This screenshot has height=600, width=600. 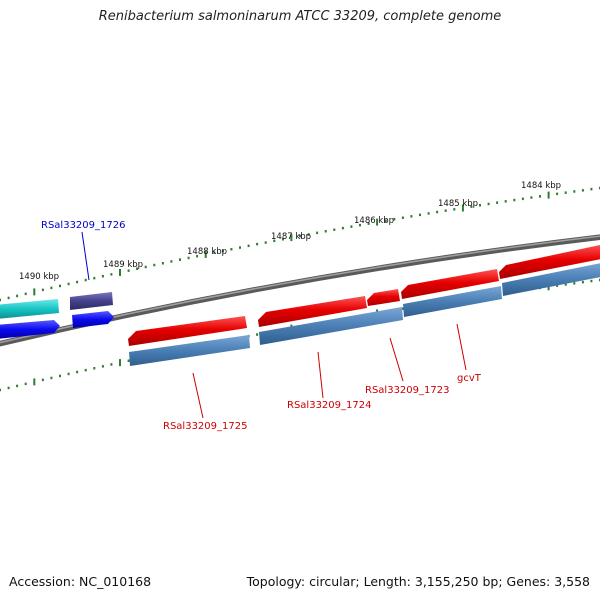 I want to click on gene-label-gcvt: gcvT, so click(x=469, y=378).